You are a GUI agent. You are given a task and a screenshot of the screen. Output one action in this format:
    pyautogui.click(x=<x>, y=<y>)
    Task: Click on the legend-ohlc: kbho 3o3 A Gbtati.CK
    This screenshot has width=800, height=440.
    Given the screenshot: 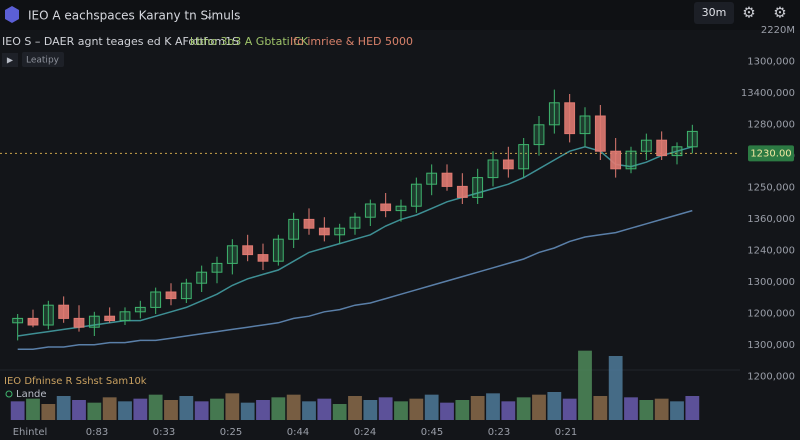 What is the action you would take?
    pyautogui.click(x=249, y=41)
    